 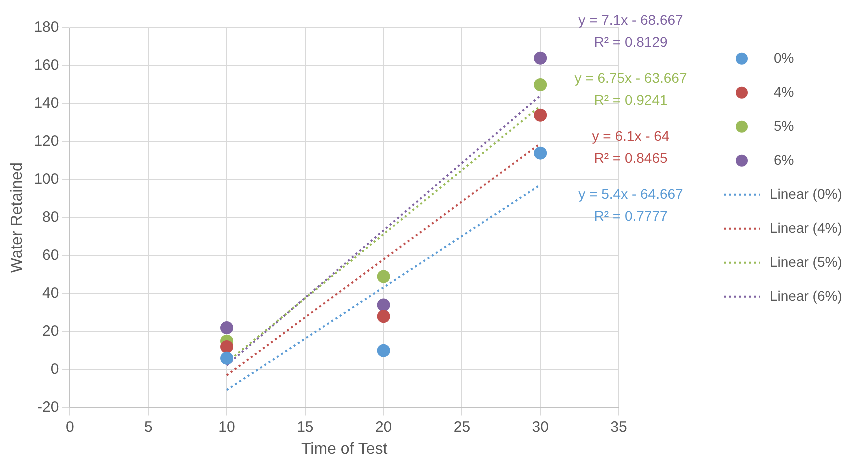 What do you see at coordinates (540, 427) in the screenshot?
I see `x-tick-label: 30` at bounding box center [540, 427].